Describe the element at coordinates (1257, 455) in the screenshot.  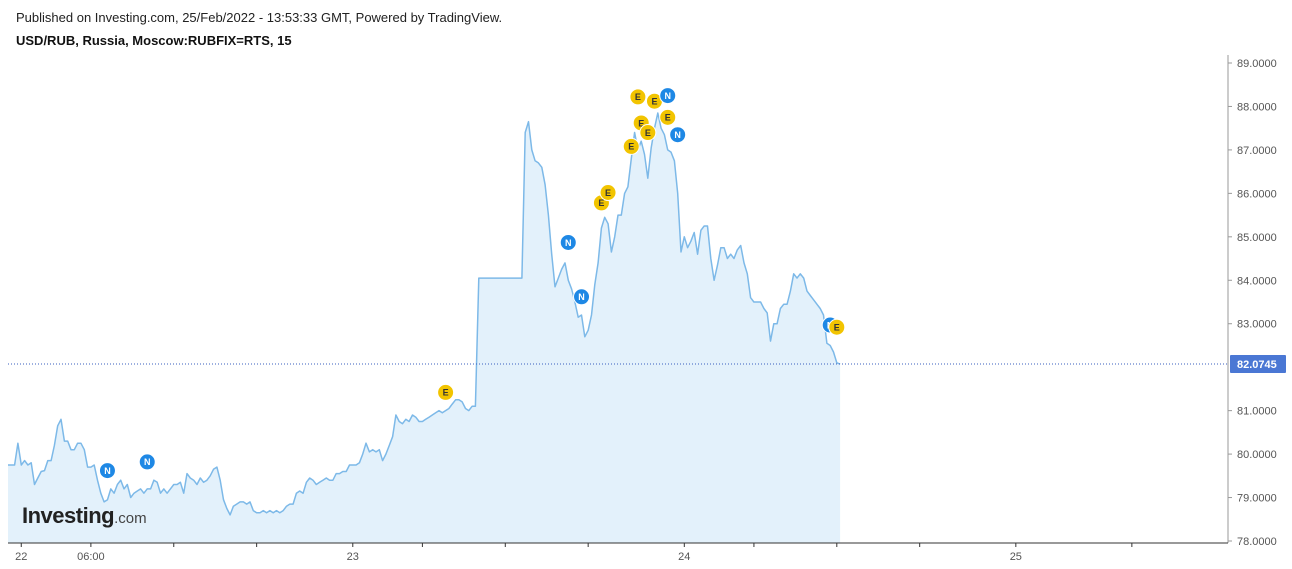
I see `y-tick-label: 80.0000` at that location.